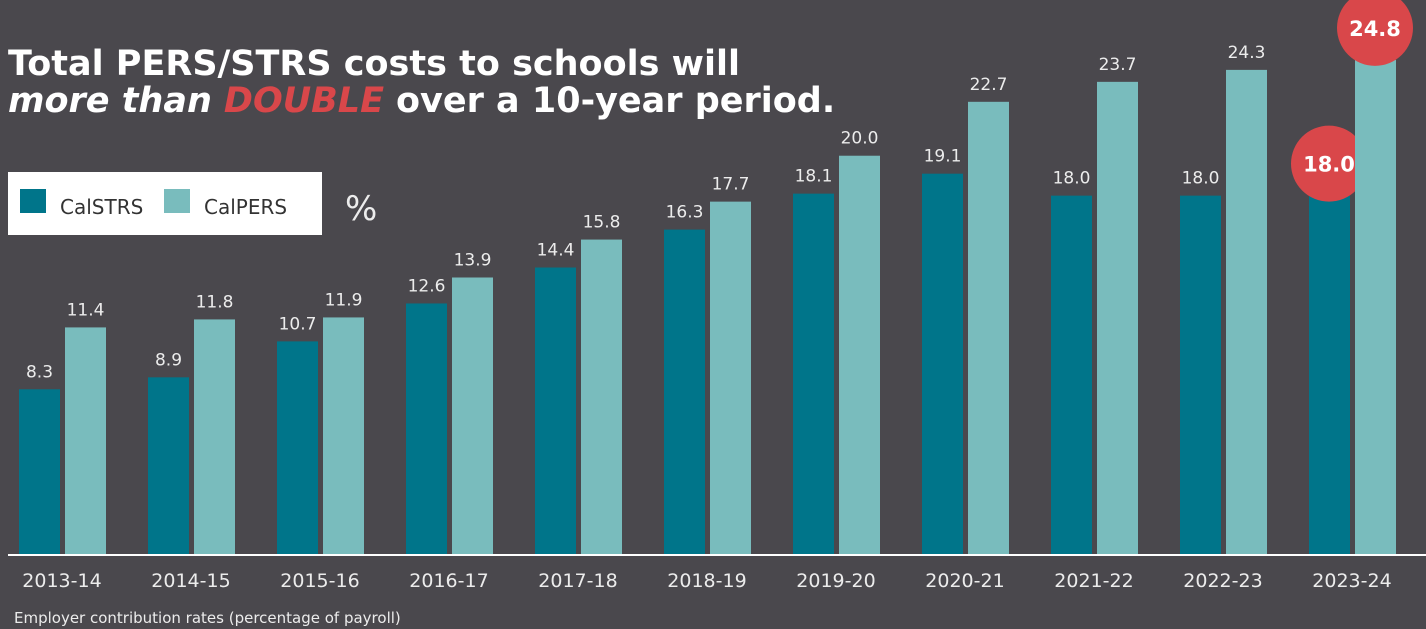  Describe the element at coordinates (1247, 53) in the screenshot. I see `value-label: 24.3` at that location.